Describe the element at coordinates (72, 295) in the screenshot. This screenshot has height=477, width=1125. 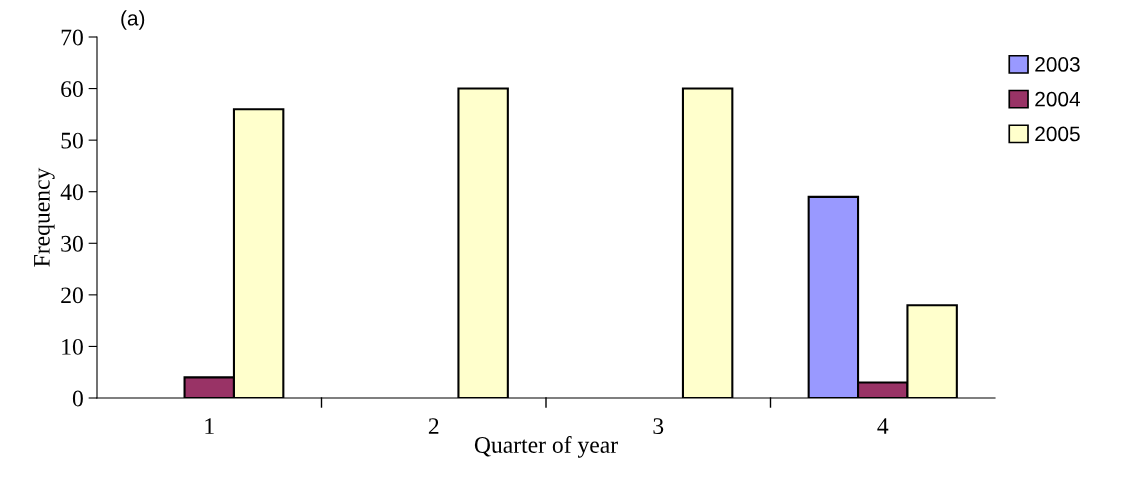
I see `y-tick-label: 20` at that location.